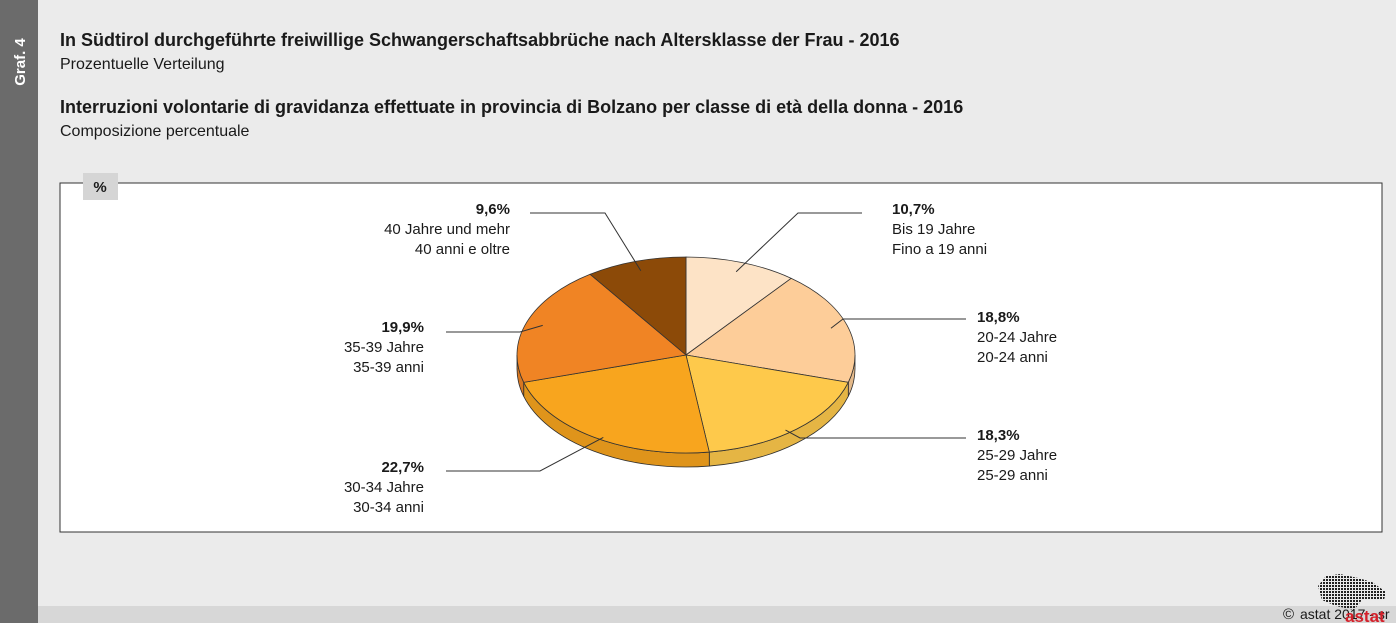 This screenshot has width=1396, height=628. I want to click on category-label: 30-34 Jahre, so click(384, 487).